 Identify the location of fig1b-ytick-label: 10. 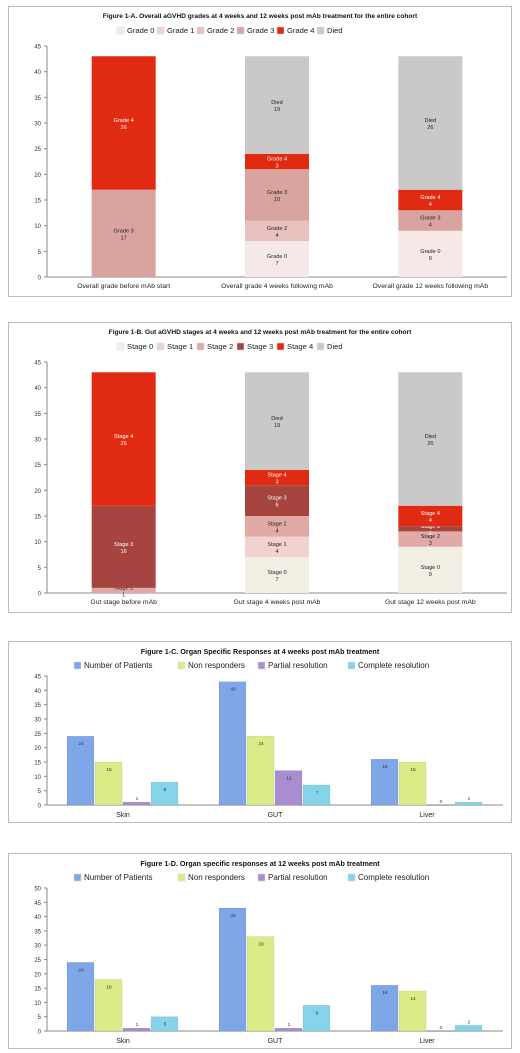
(37, 543).